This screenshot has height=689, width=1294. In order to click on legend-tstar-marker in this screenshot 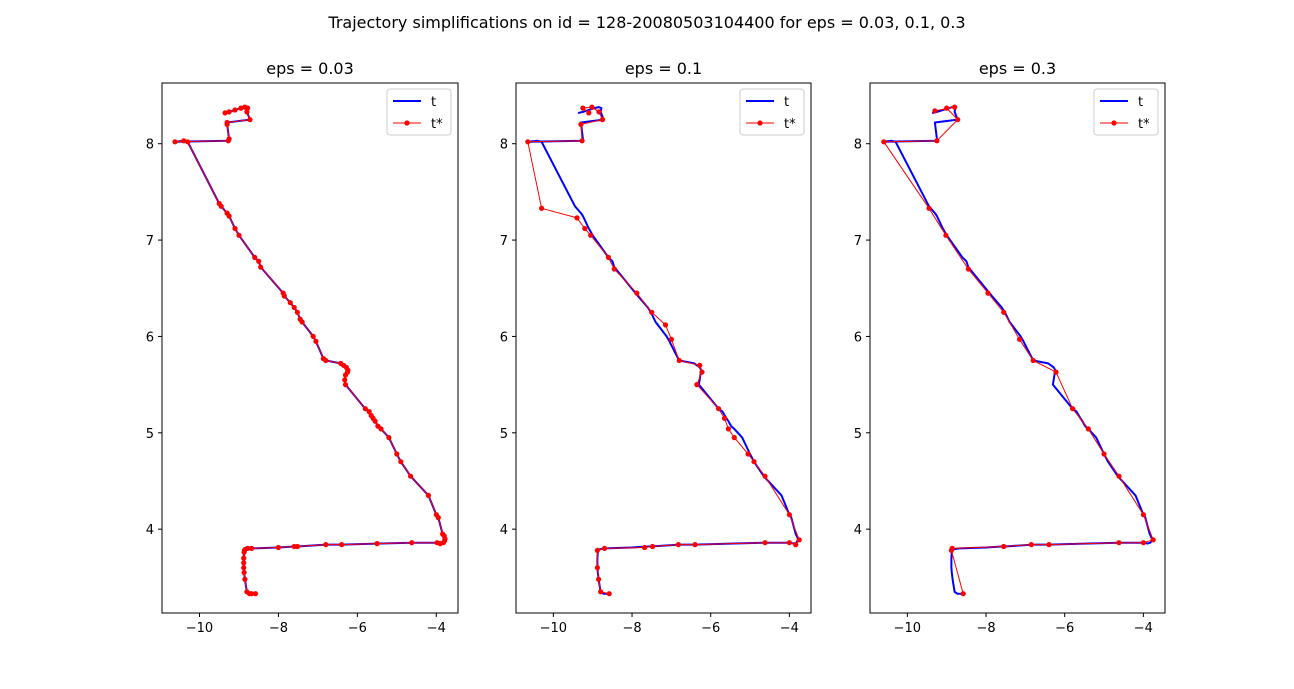, I will do `click(760, 123)`.